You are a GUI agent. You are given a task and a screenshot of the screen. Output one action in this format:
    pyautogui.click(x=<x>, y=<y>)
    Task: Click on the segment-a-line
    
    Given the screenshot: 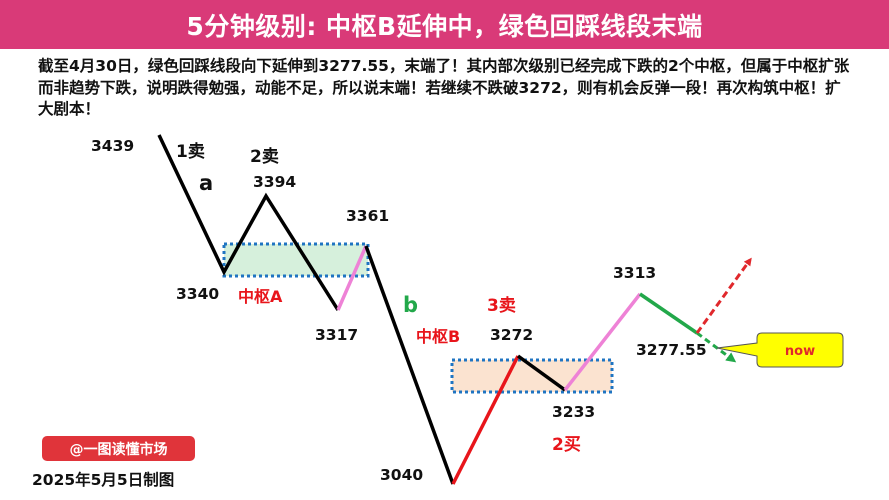 What is the action you would take?
    pyautogui.click(x=248, y=222)
    